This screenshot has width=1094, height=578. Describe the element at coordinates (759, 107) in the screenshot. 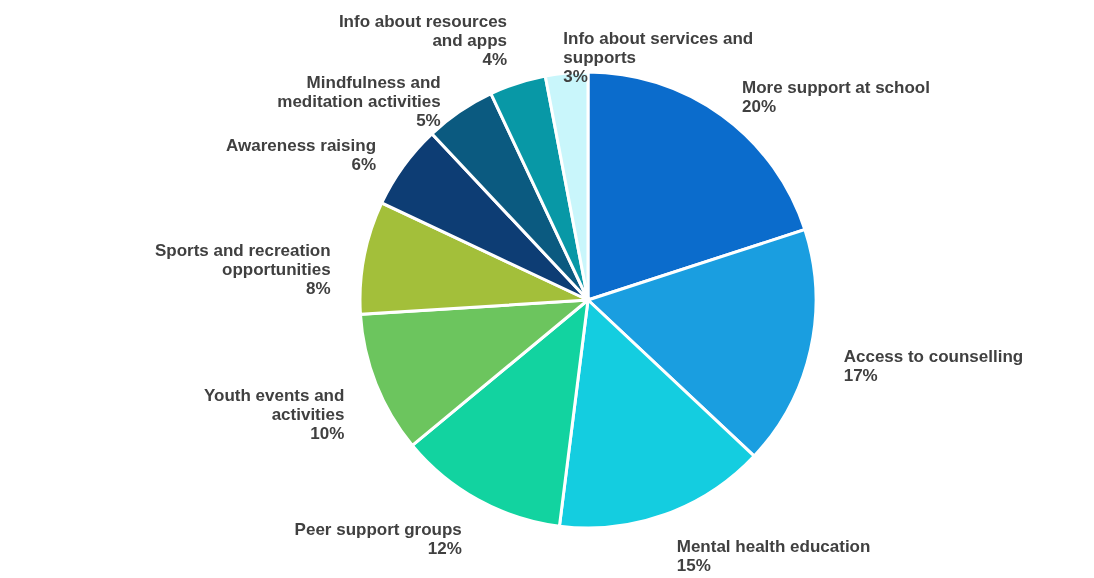

I see `data-label: 20%` at that location.